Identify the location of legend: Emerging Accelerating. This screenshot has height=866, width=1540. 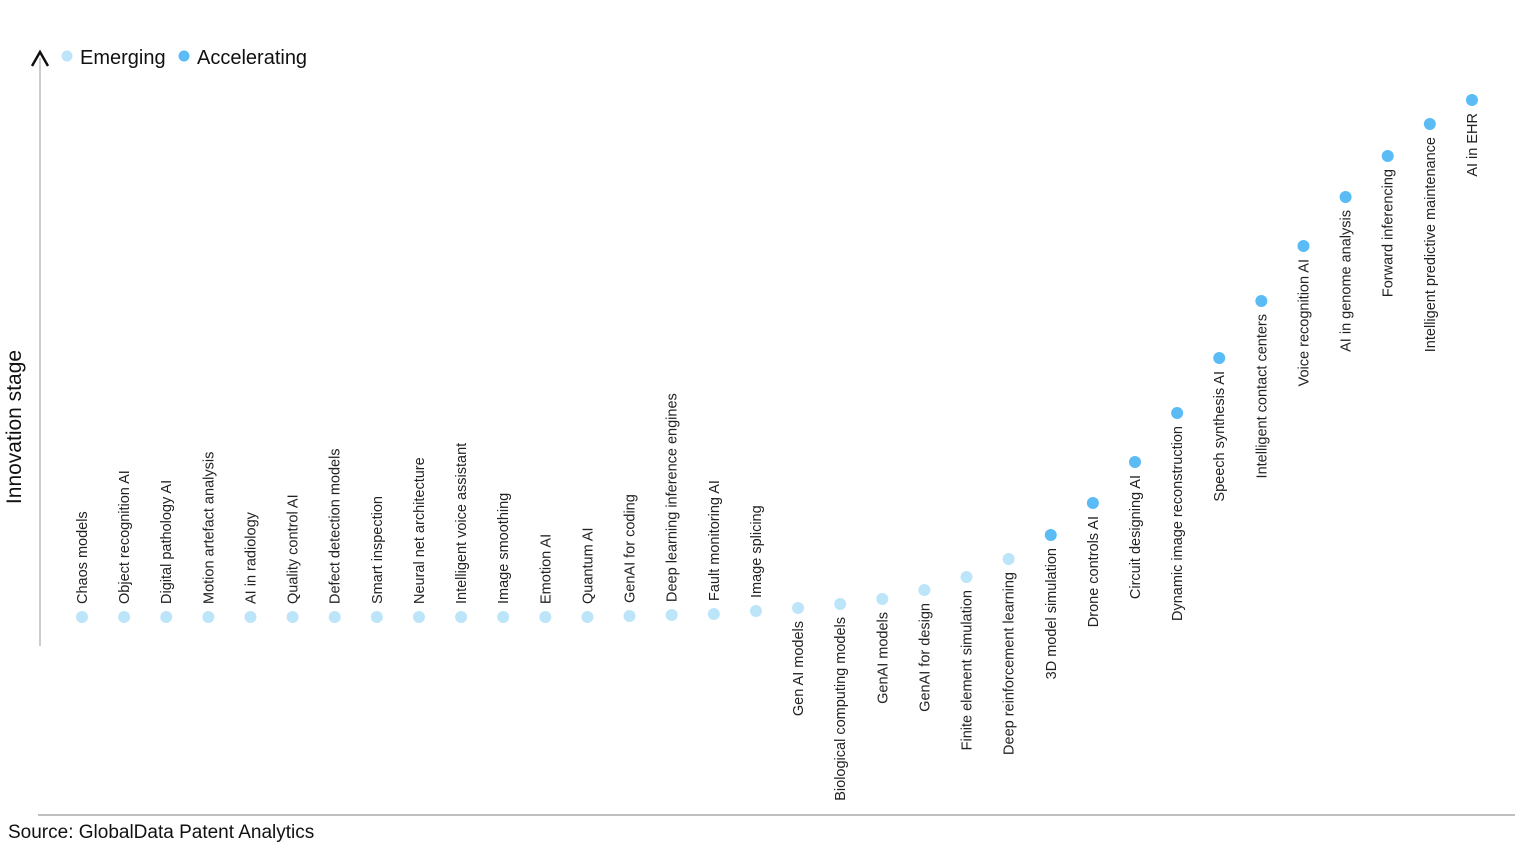
(184, 58).